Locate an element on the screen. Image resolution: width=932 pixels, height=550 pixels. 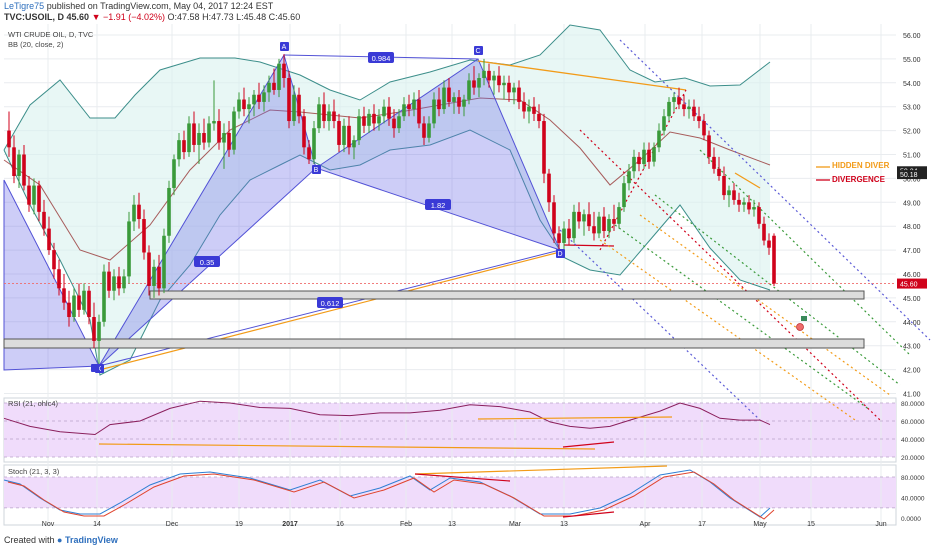
time-tick-label: May is located at coordinates (760, 524).